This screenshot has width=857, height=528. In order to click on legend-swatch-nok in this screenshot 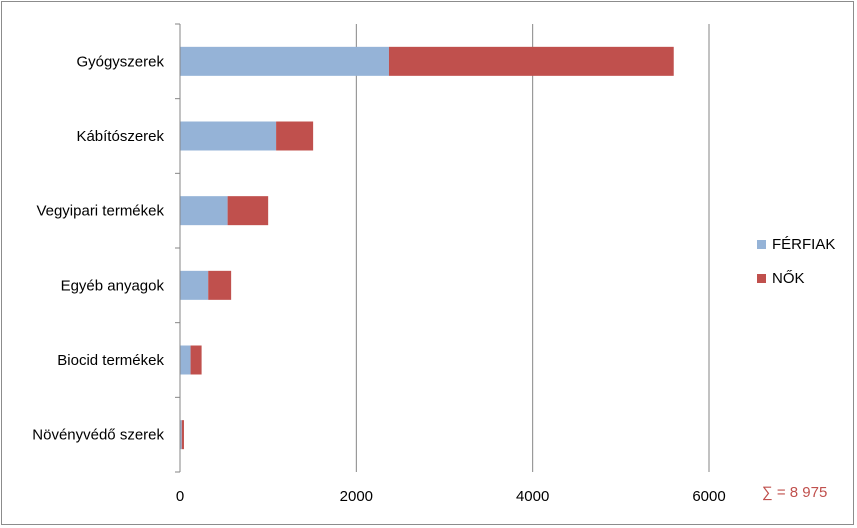, I will do `click(761, 278)`.